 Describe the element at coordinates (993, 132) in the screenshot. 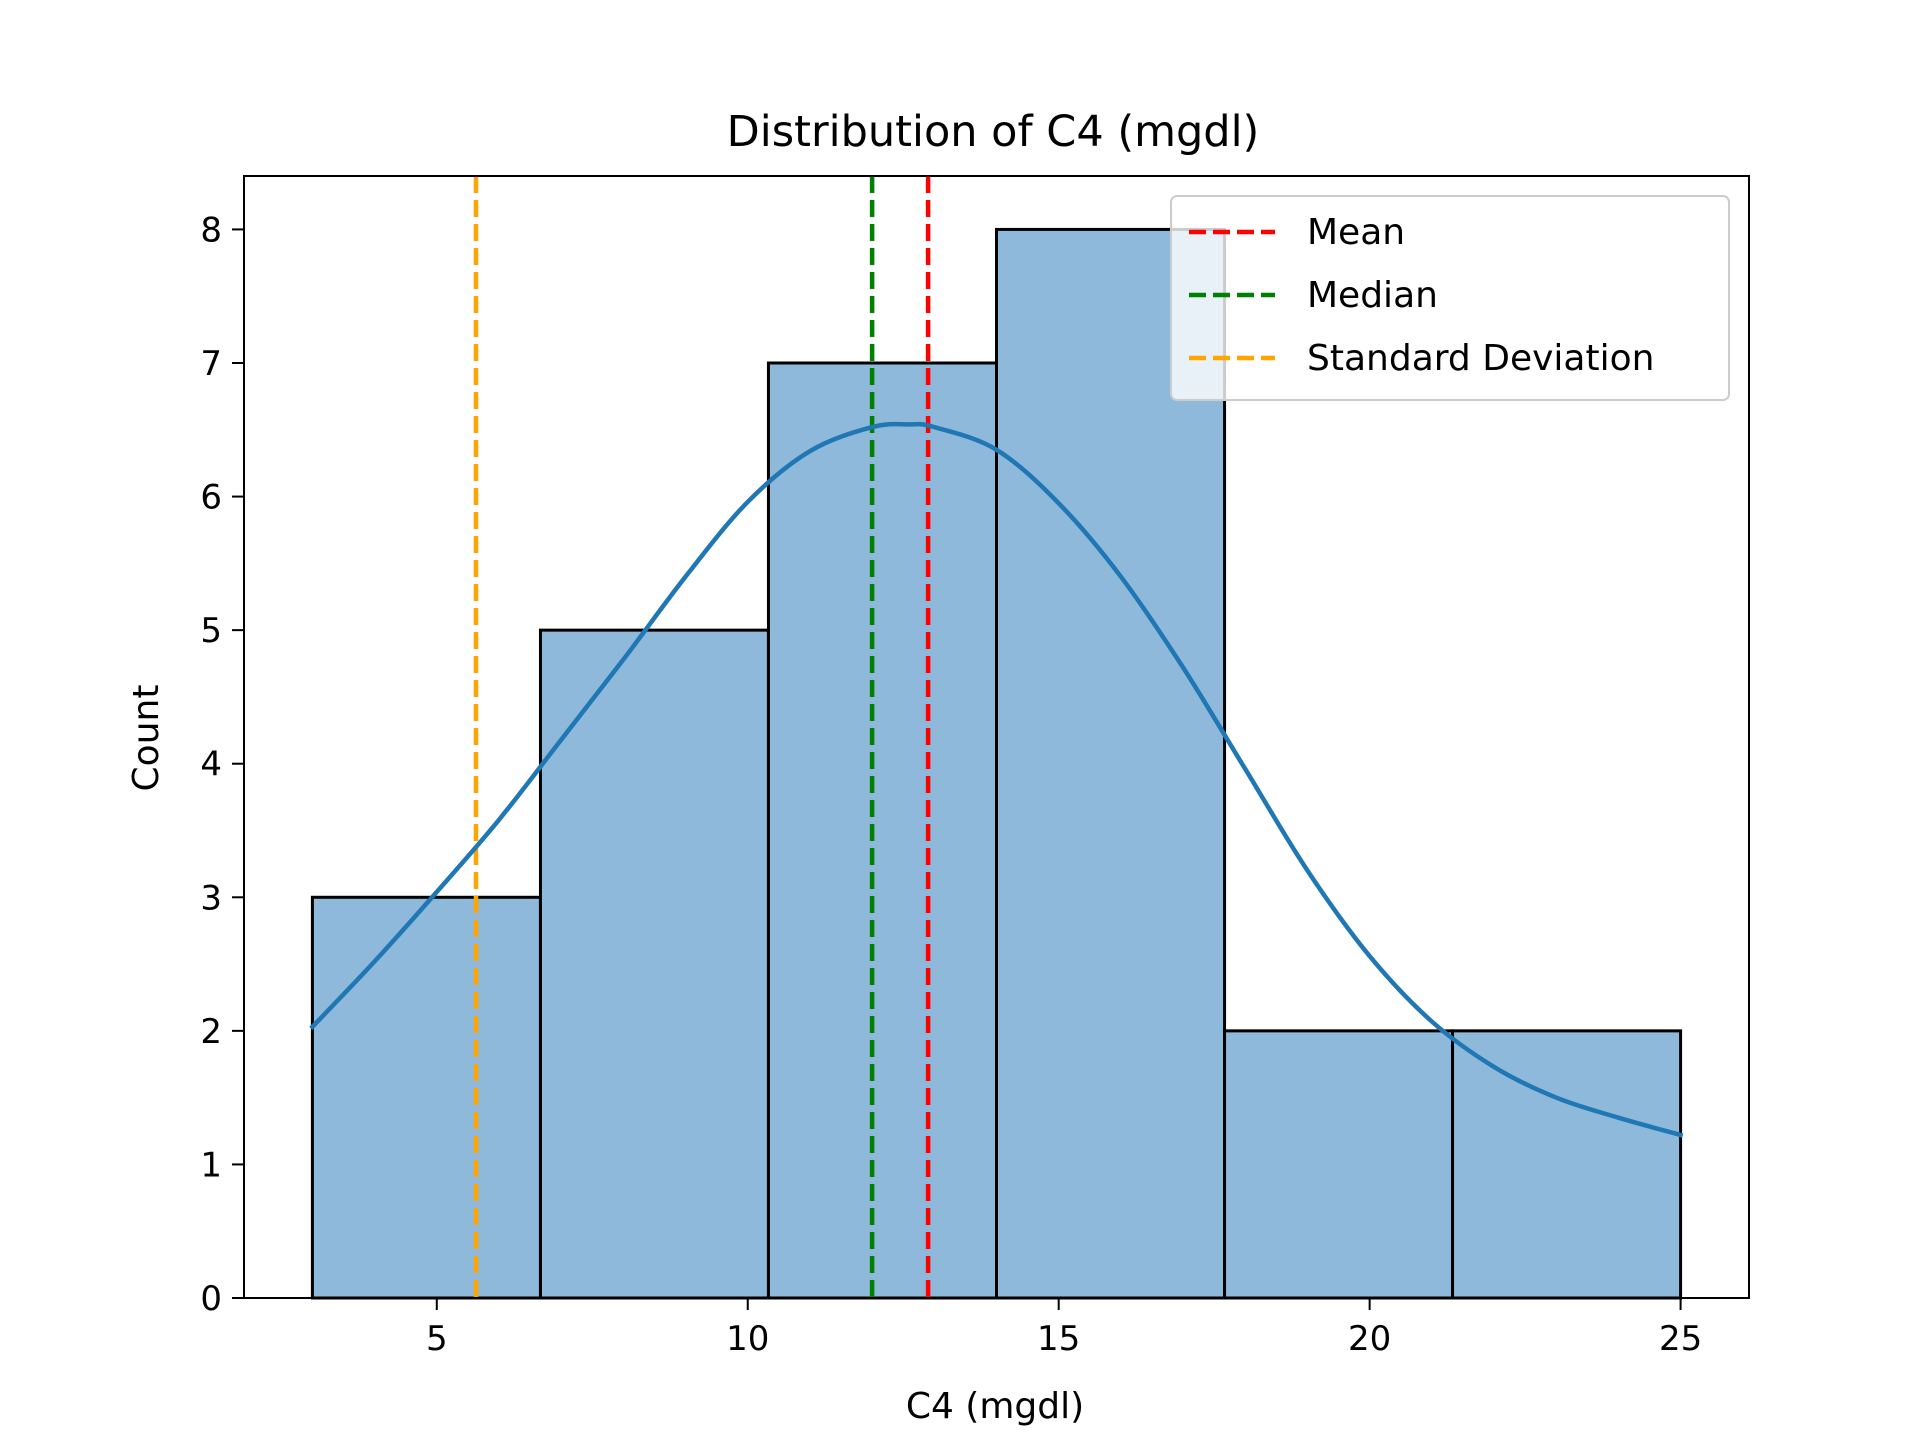

I see `chart-title: Distribution of C4 (mgdl)` at that location.